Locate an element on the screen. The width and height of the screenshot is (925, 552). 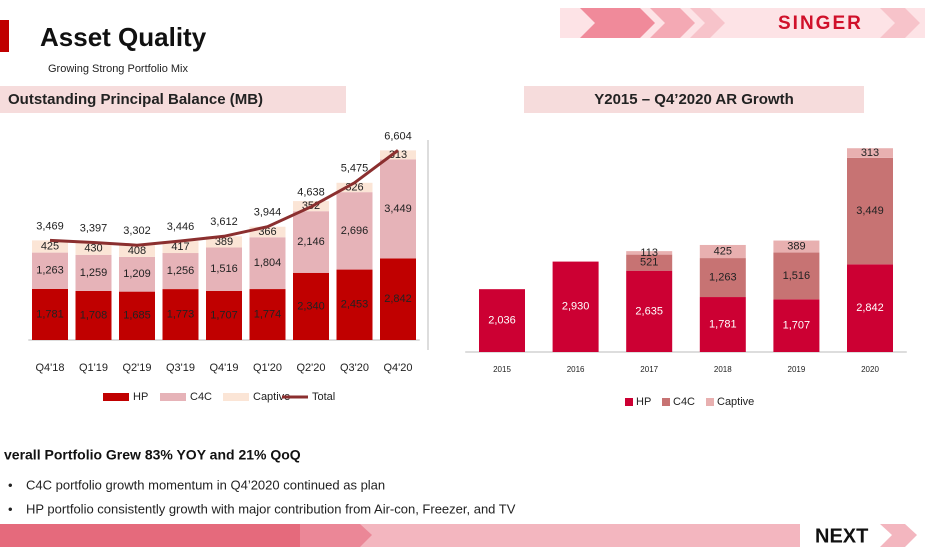
value-label: 2,146 is located at coordinates (311, 242).